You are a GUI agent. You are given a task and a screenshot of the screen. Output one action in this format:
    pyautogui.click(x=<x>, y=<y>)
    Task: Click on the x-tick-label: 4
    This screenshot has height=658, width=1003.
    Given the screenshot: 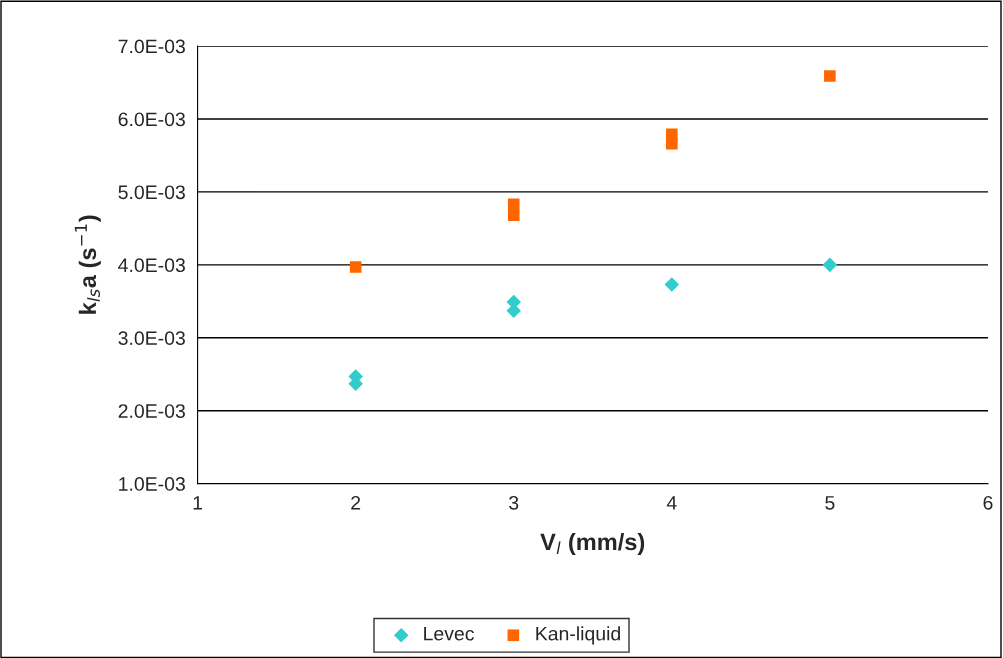 What is the action you would take?
    pyautogui.click(x=671, y=503)
    